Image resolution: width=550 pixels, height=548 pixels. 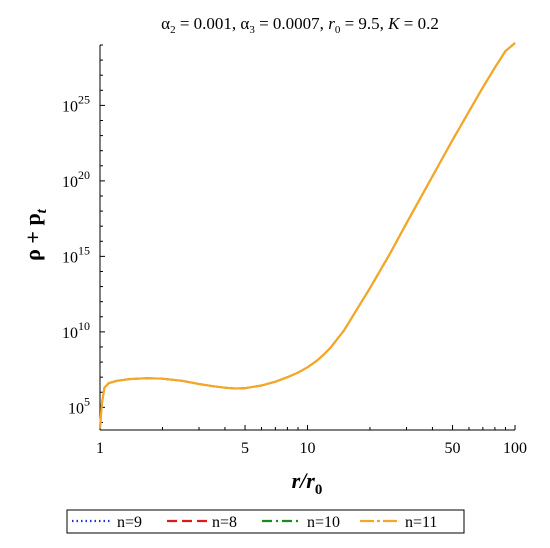 What do you see at coordinates (308, 448) in the screenshot?
I see `x-tick-label: 10` at bounding box center [308, 448].